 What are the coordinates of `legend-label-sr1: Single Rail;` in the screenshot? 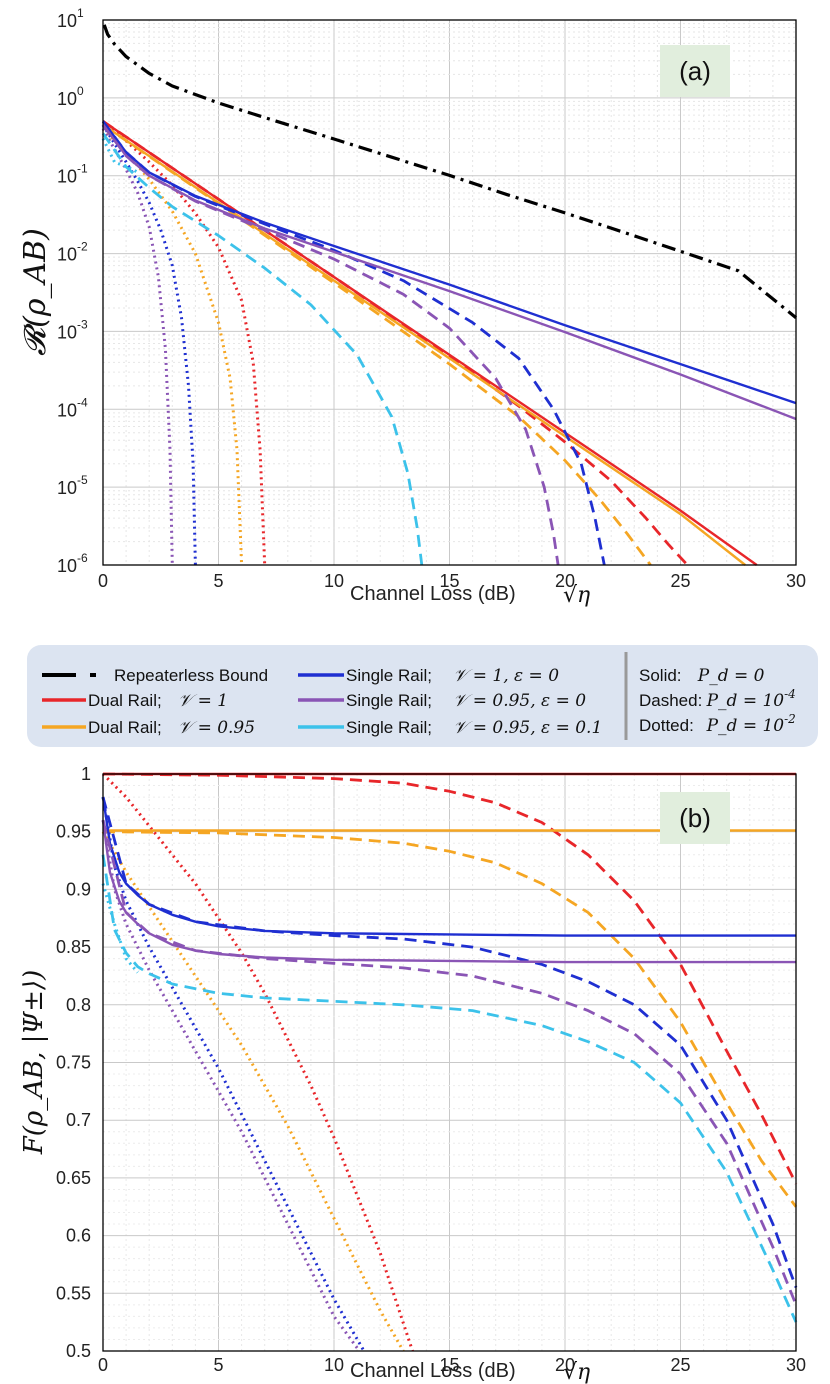 It's located at (389, 675).